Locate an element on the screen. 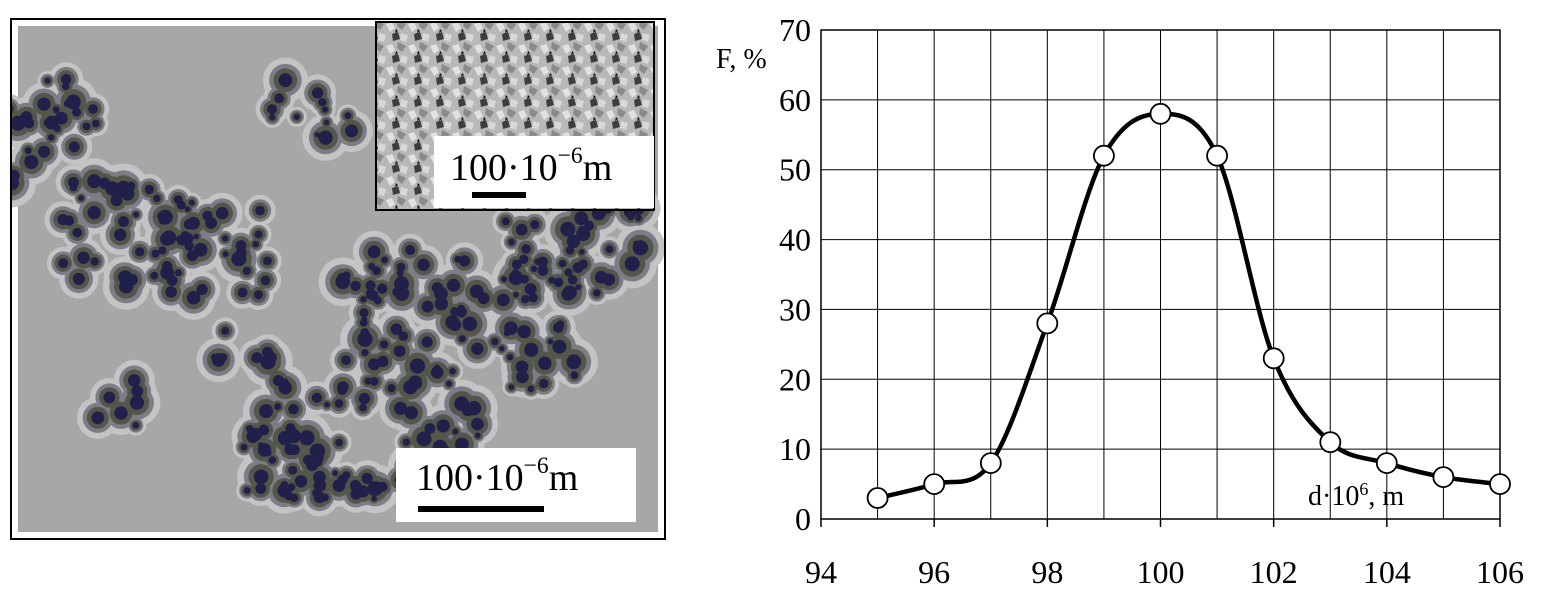 Image resolution: width=1546 pixels, height=594 pixels. inset-scale-bar is located at coordinates (499, 195).